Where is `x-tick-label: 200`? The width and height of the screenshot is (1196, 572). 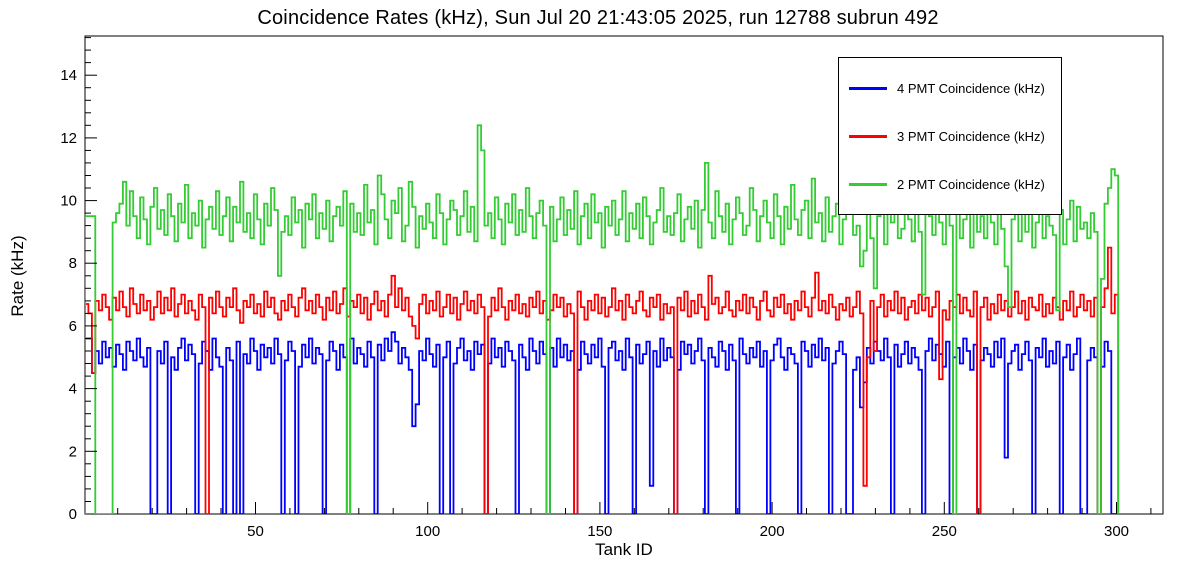 x-tick-label: 200 is located at coordinates (772, 531).